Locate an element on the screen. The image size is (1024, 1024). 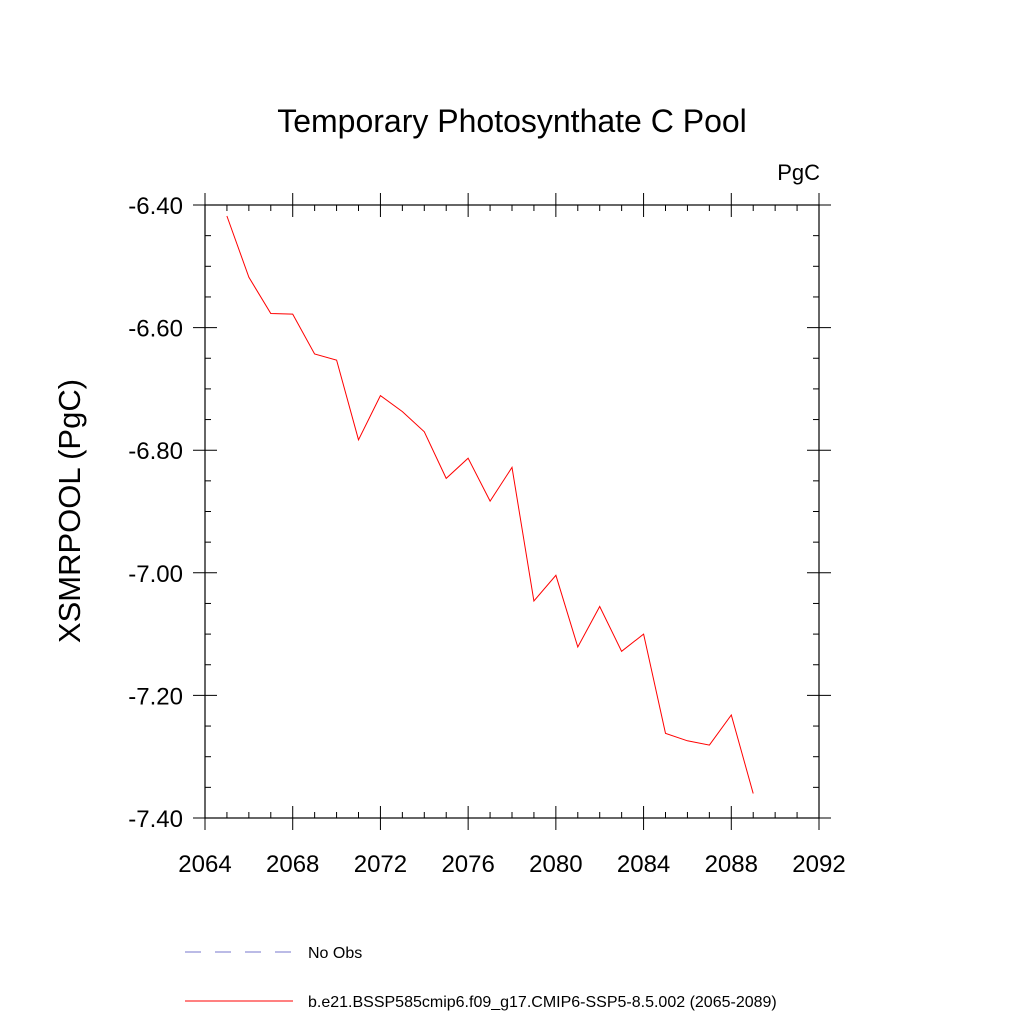
x-tick-label: 2092 is located at coordinates (818, 864).